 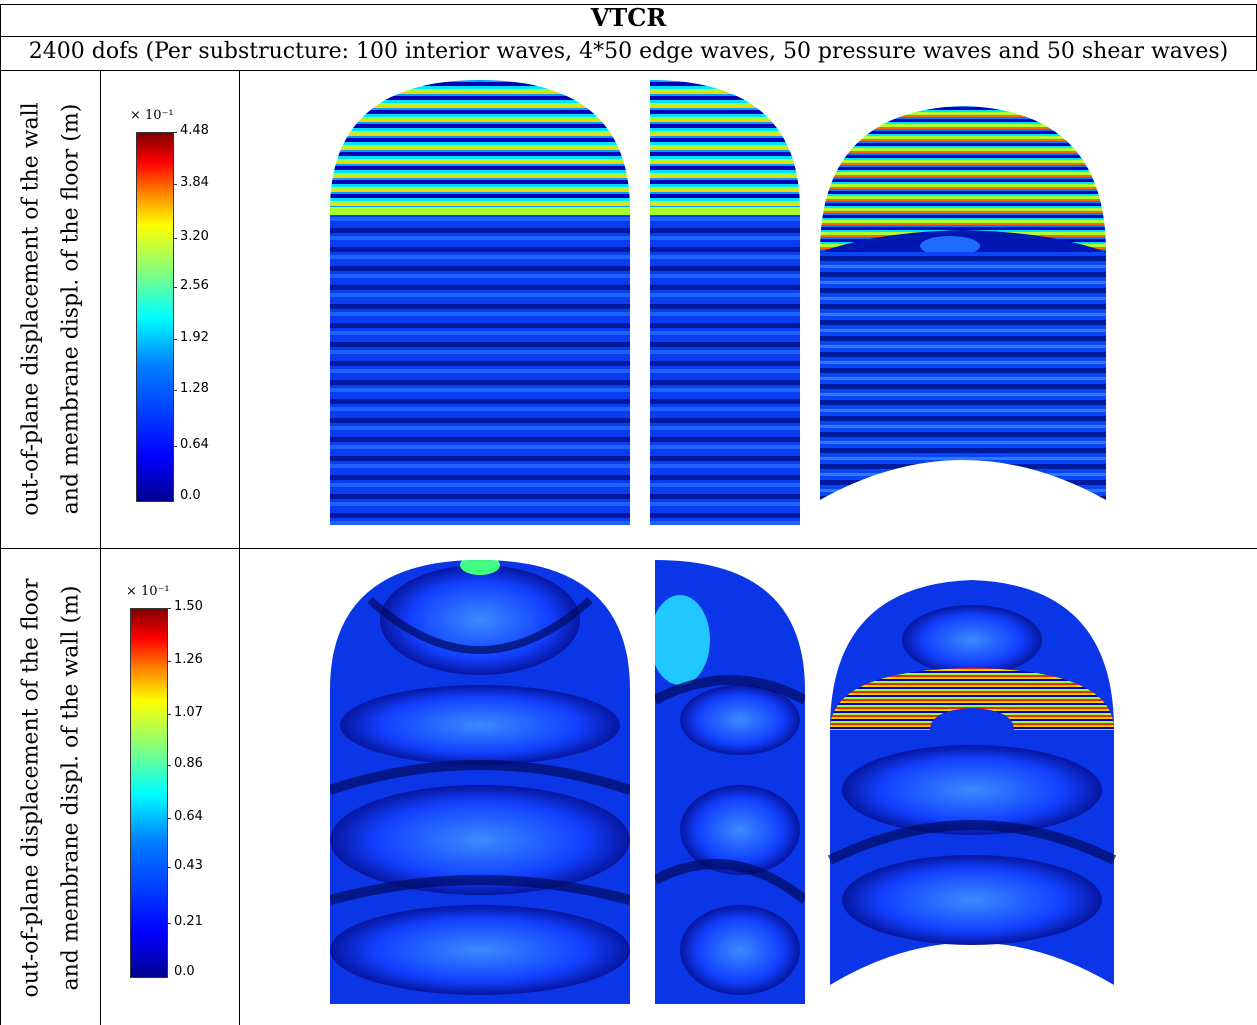 What do you see at coordinates (972, 782) in the screenshot?
I see `row2-3d-view` at bounding box center [972, 782].